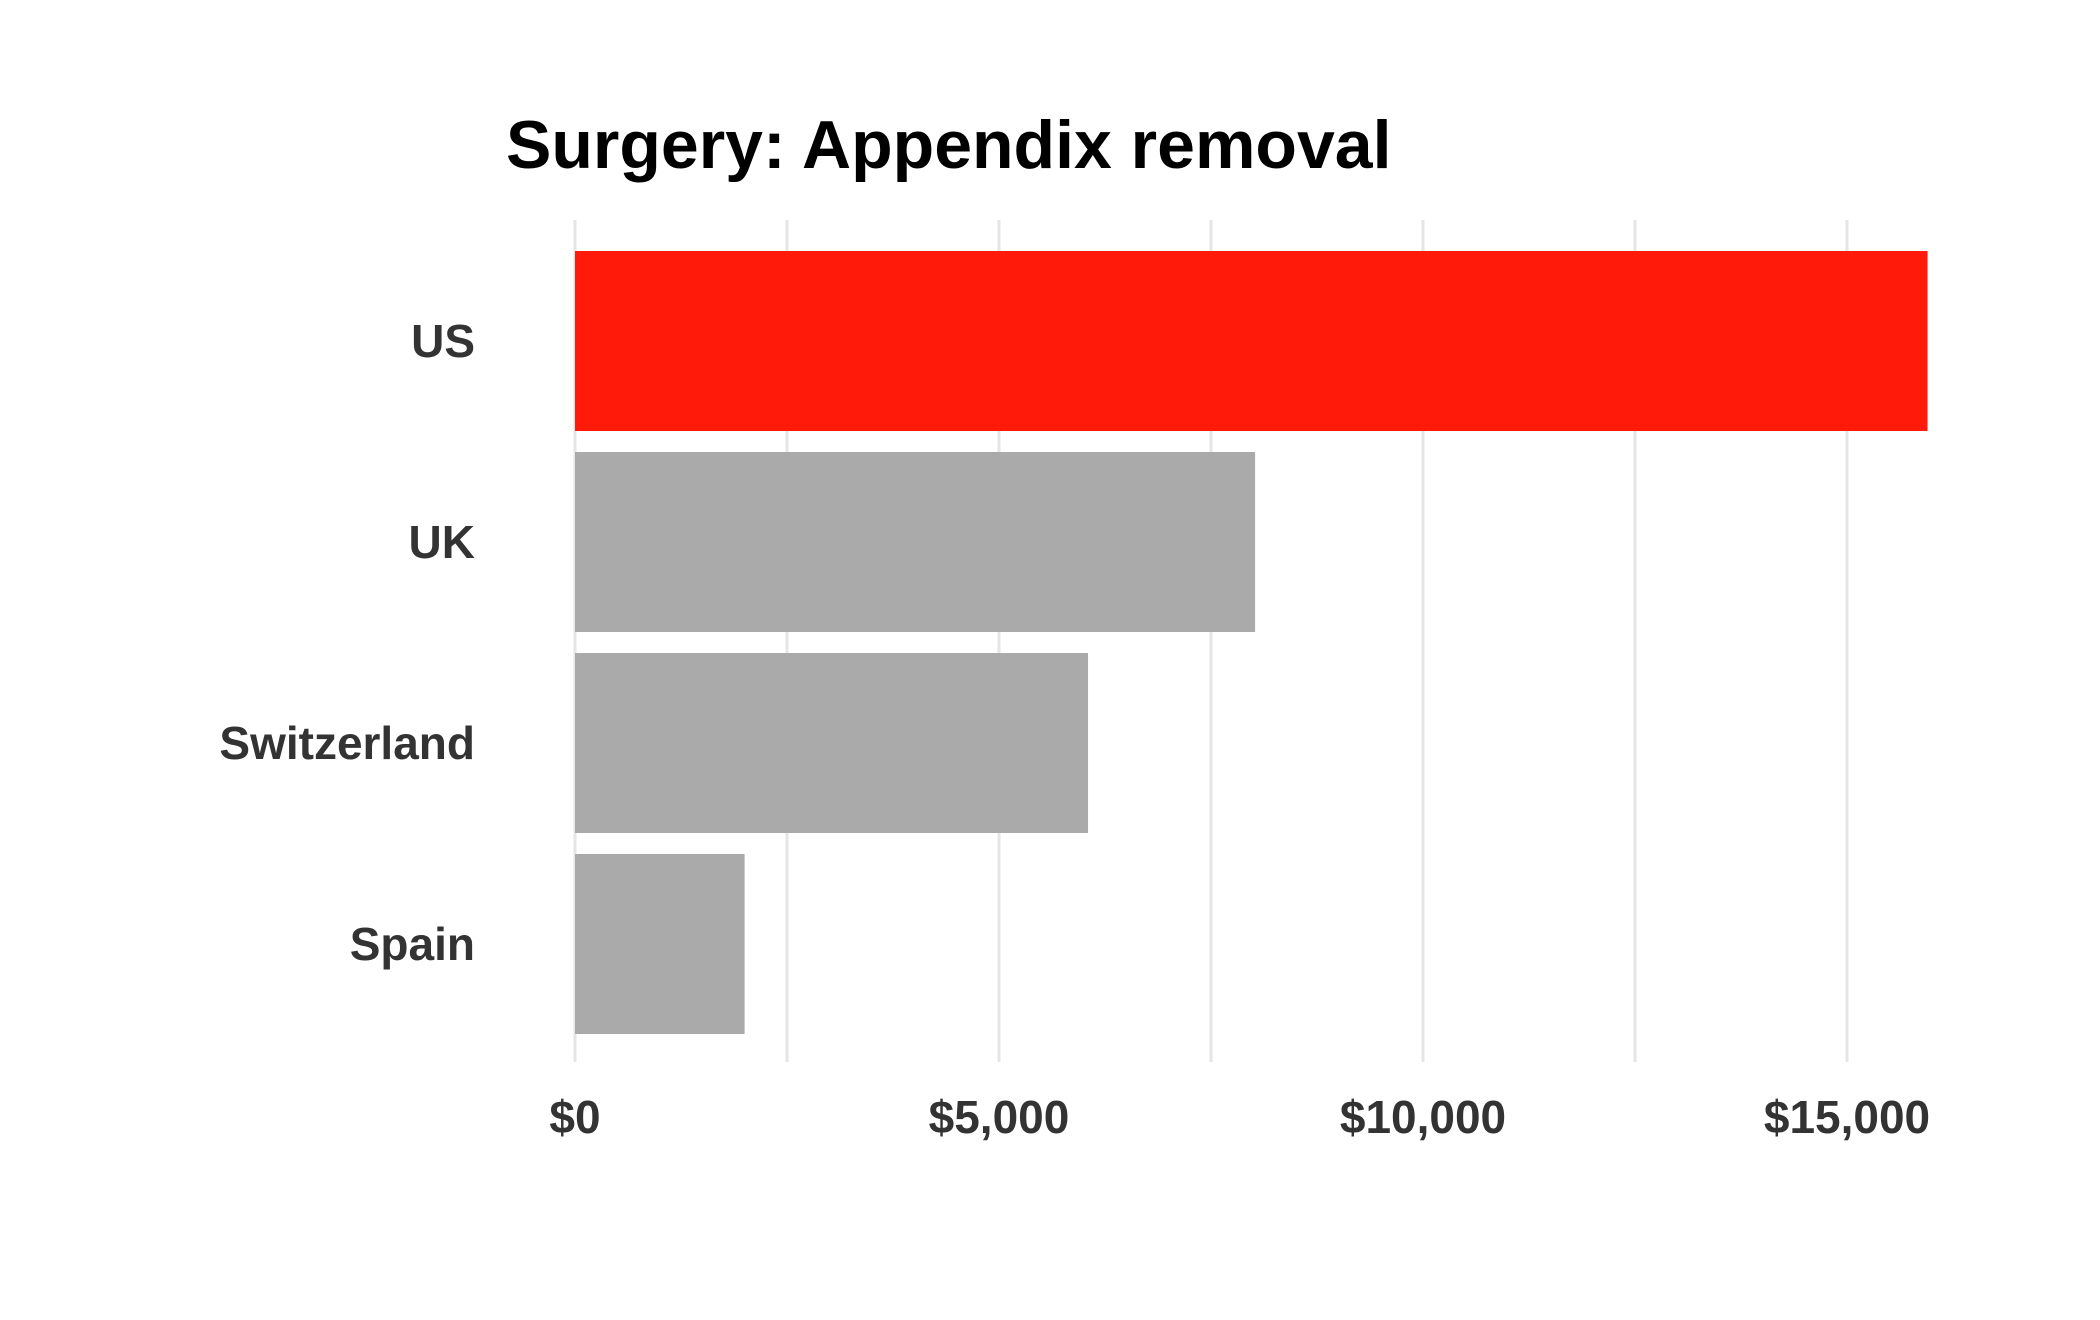 This screenshot has width=2100, height=1320. Describe the element at coordinates (347, 642) in the screenshot. I see `category-labels: US UK Switzerland Spain` at that location.